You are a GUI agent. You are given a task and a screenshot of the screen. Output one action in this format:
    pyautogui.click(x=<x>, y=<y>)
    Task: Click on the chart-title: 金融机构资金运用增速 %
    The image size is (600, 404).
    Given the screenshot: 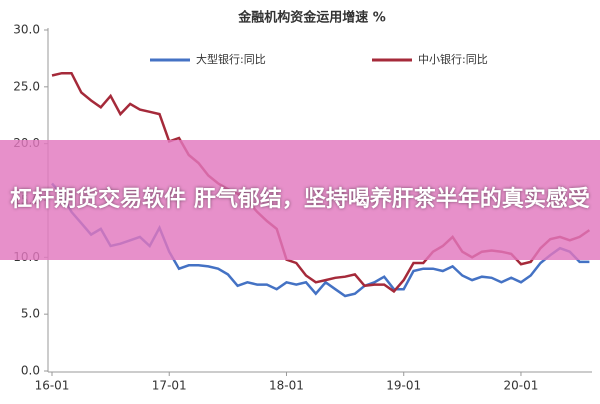 What is the action you would take?
    pyautogui.click(x=311, y=18)
    